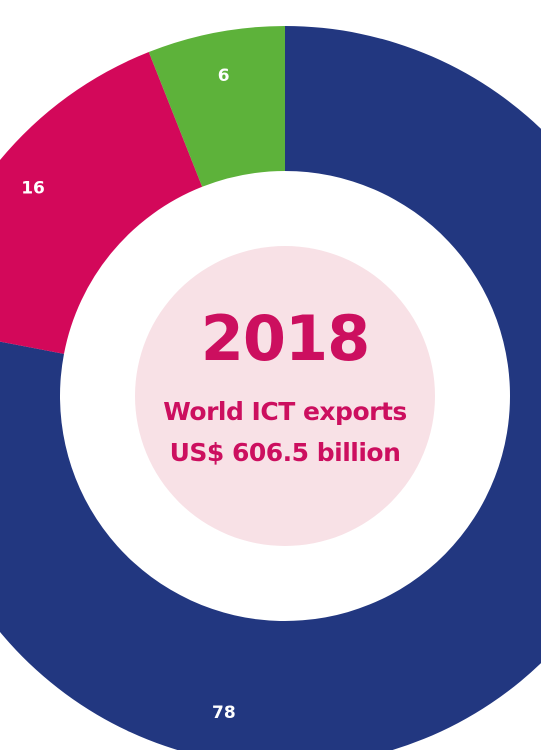  I want to click on center-total: US$ 606.5 billion, so click(285, 452).